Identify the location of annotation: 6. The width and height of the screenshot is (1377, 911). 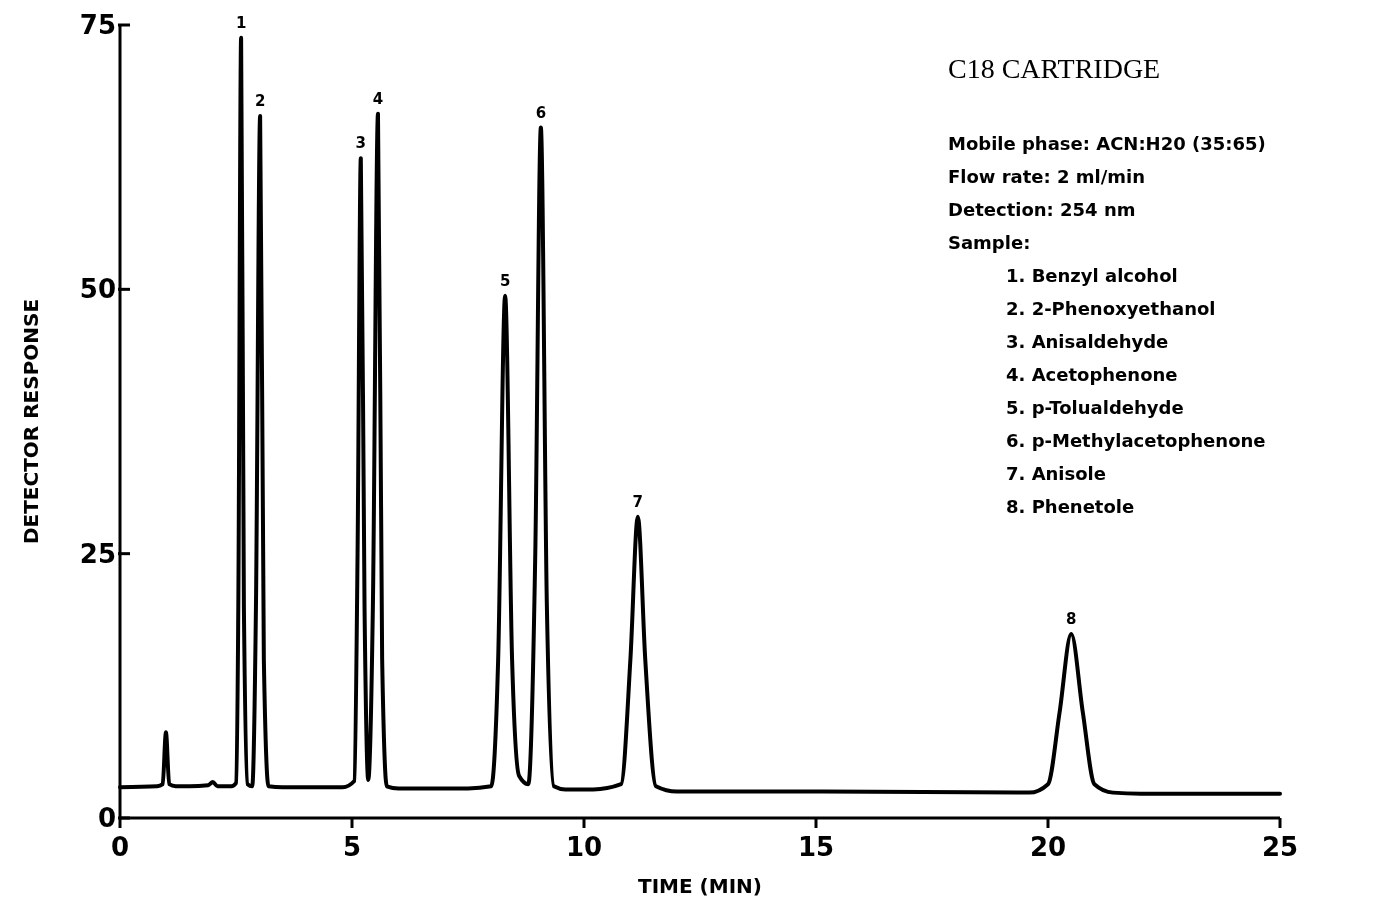
(541, 112).